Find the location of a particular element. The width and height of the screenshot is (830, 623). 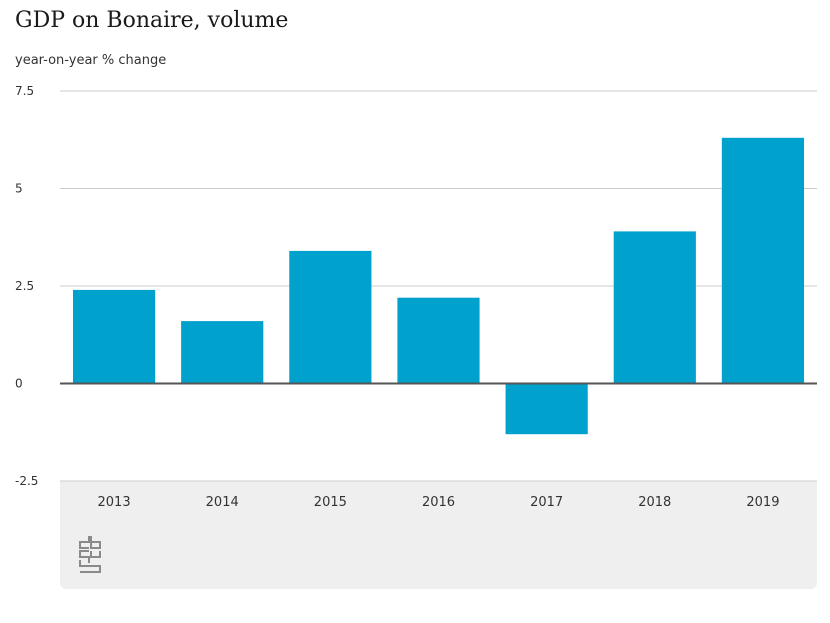

x-tick-label: 2015 is located at coordinates (330, 502).